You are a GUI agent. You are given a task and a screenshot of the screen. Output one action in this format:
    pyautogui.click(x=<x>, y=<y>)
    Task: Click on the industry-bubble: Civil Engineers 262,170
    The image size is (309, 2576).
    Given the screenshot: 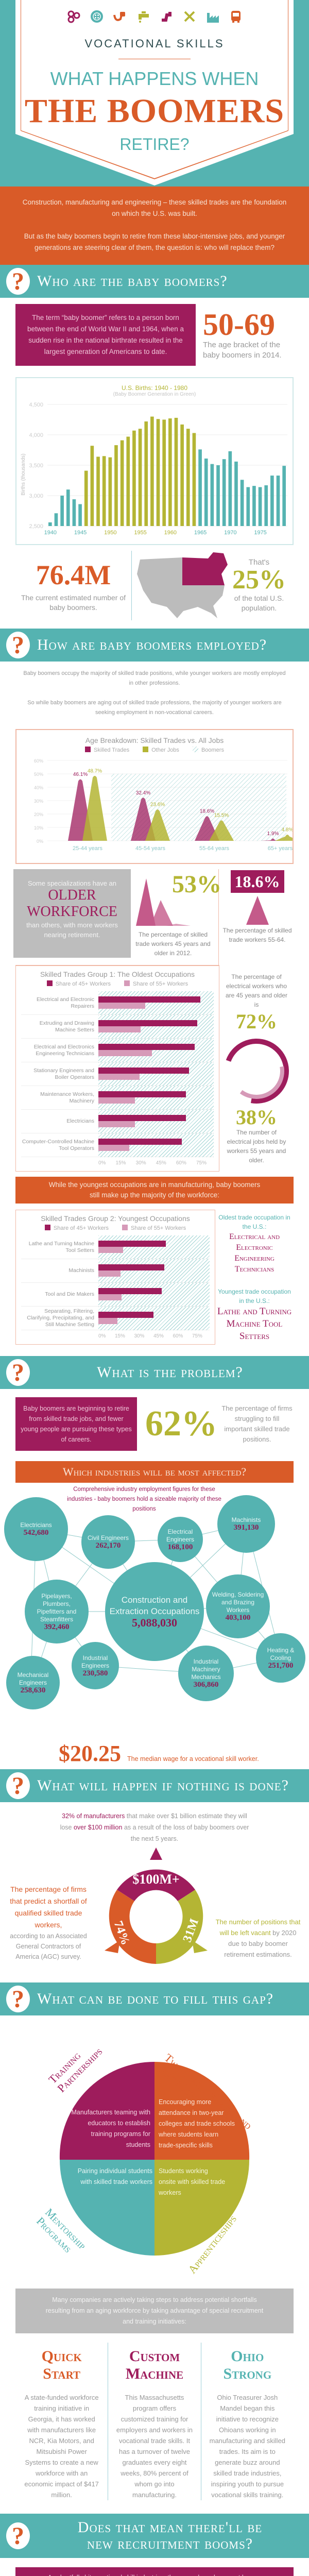 What is the action you would take?
    pyautogui.click(x=108, y=1542)
    